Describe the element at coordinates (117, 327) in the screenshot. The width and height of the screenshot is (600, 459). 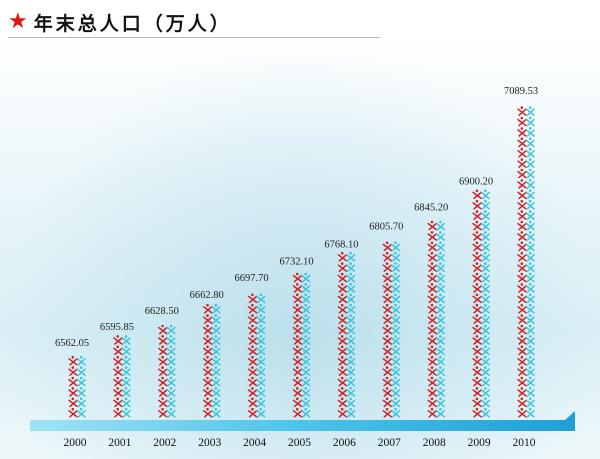
I see `value-label: 6595.85` at that location.